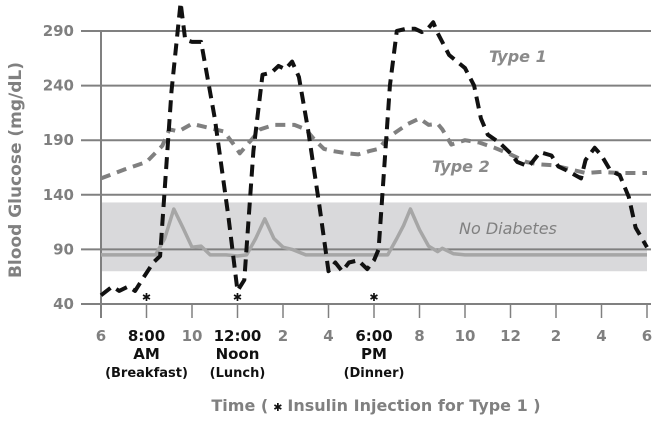 This screenshot has height=423, width=657. What do you see at coordinates (510, 336) in the screenshot?
I see `x-tick-label: 12` at bounding box center [510, 336].